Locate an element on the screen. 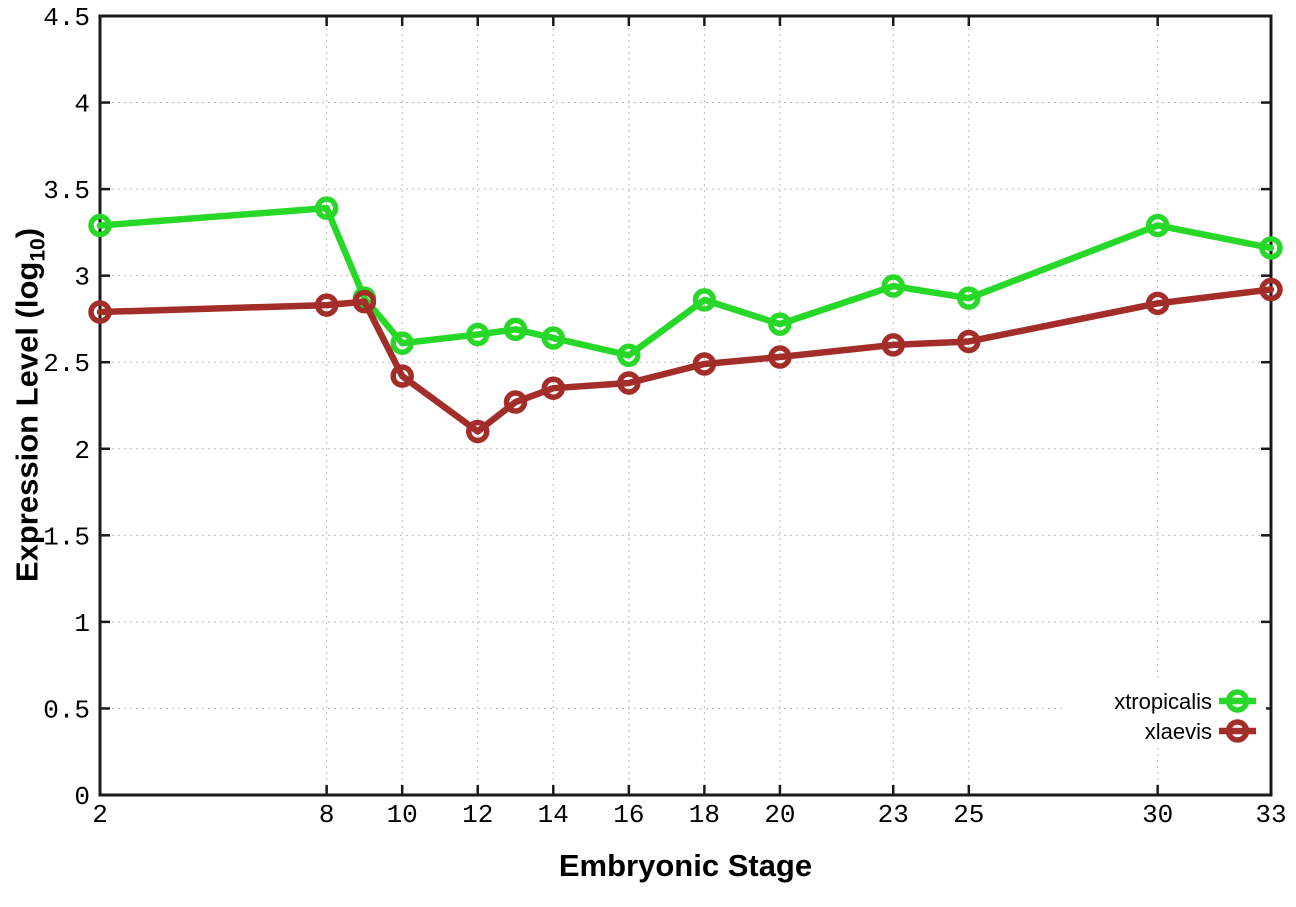 This screenshot has height=907, width=1296. y-tick-label: 0 is located at coordinates (82, 797).